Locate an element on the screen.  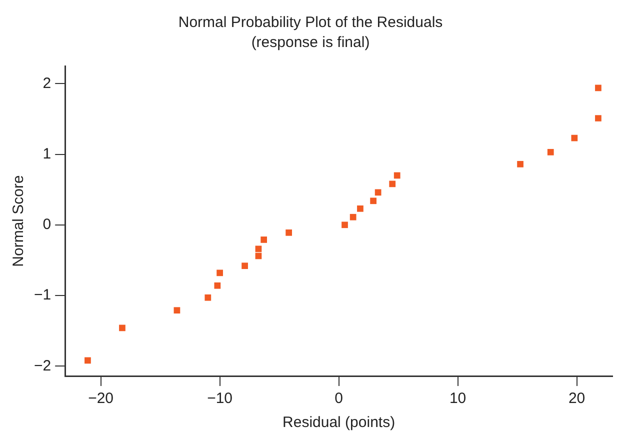
x-tick-label: −20 is located at coordinates (101, 399).